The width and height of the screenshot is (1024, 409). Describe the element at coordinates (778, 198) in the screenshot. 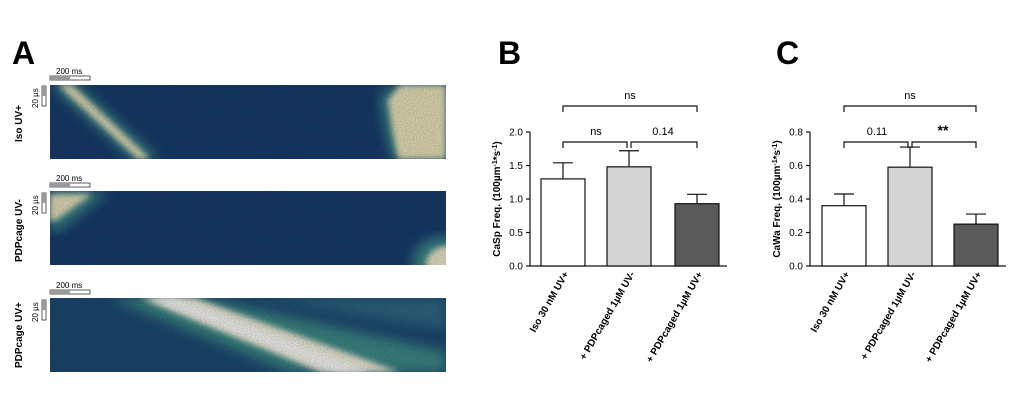

I see `y-axis-label: CaWa Freq. (100µm-1*s-1)` at that location.